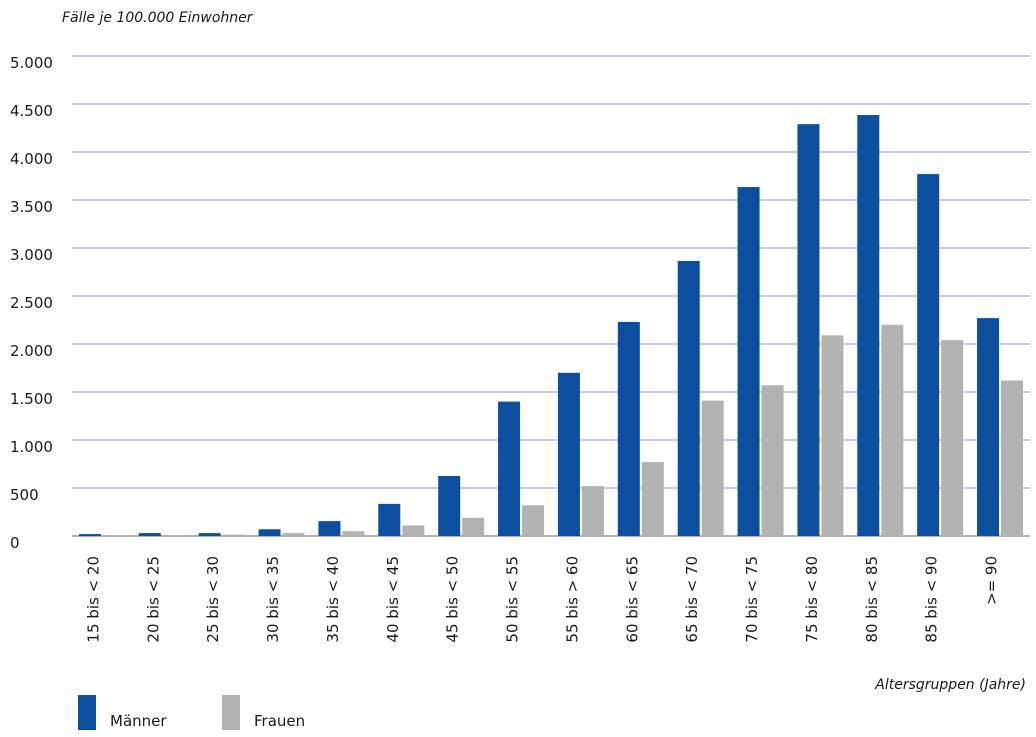  I want to click on y-tick-label: 4.000, so click(31, 159).